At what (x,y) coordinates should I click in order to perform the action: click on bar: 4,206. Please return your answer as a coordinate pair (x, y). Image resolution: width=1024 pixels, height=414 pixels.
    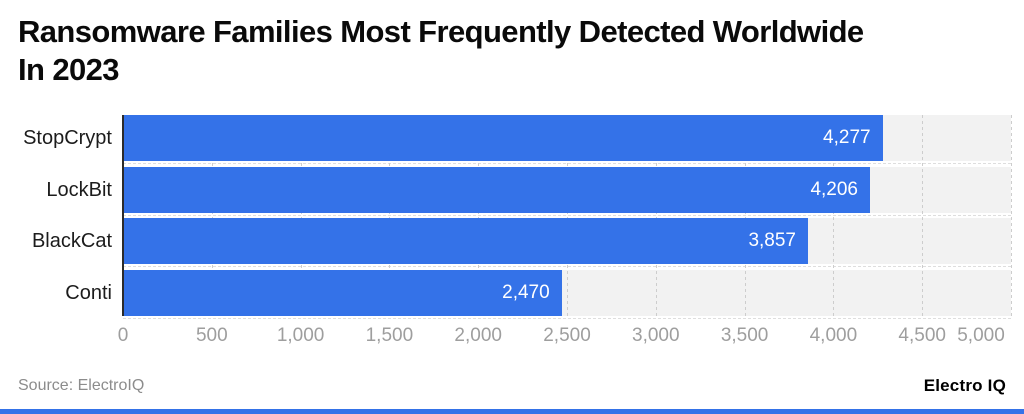
    Looking at the image, I should click on (496, 189).